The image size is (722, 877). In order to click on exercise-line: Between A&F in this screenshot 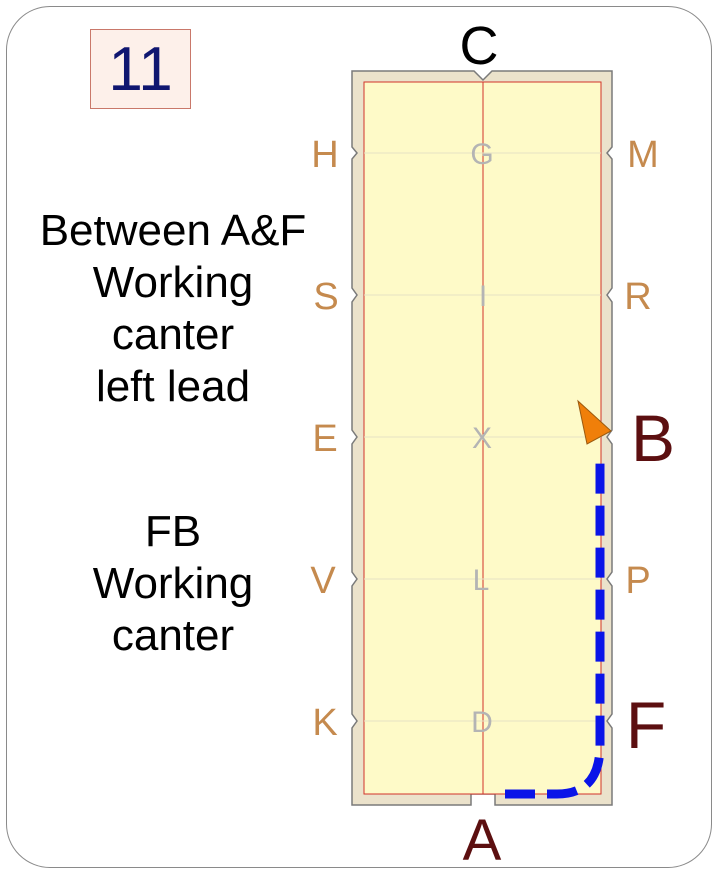, I will do `click(173, 230)`.